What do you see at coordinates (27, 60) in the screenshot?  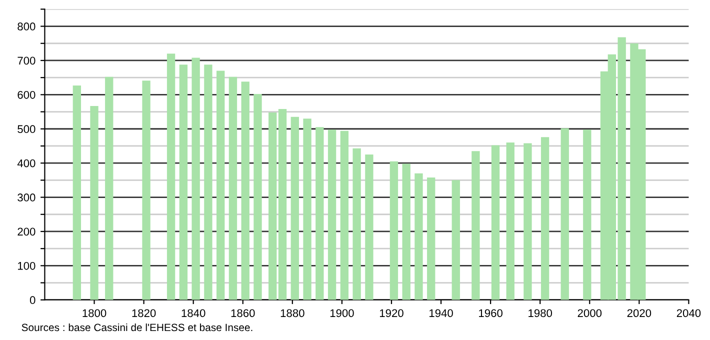 I see `y-tick-label: 700` at bounding box center [27, 60].